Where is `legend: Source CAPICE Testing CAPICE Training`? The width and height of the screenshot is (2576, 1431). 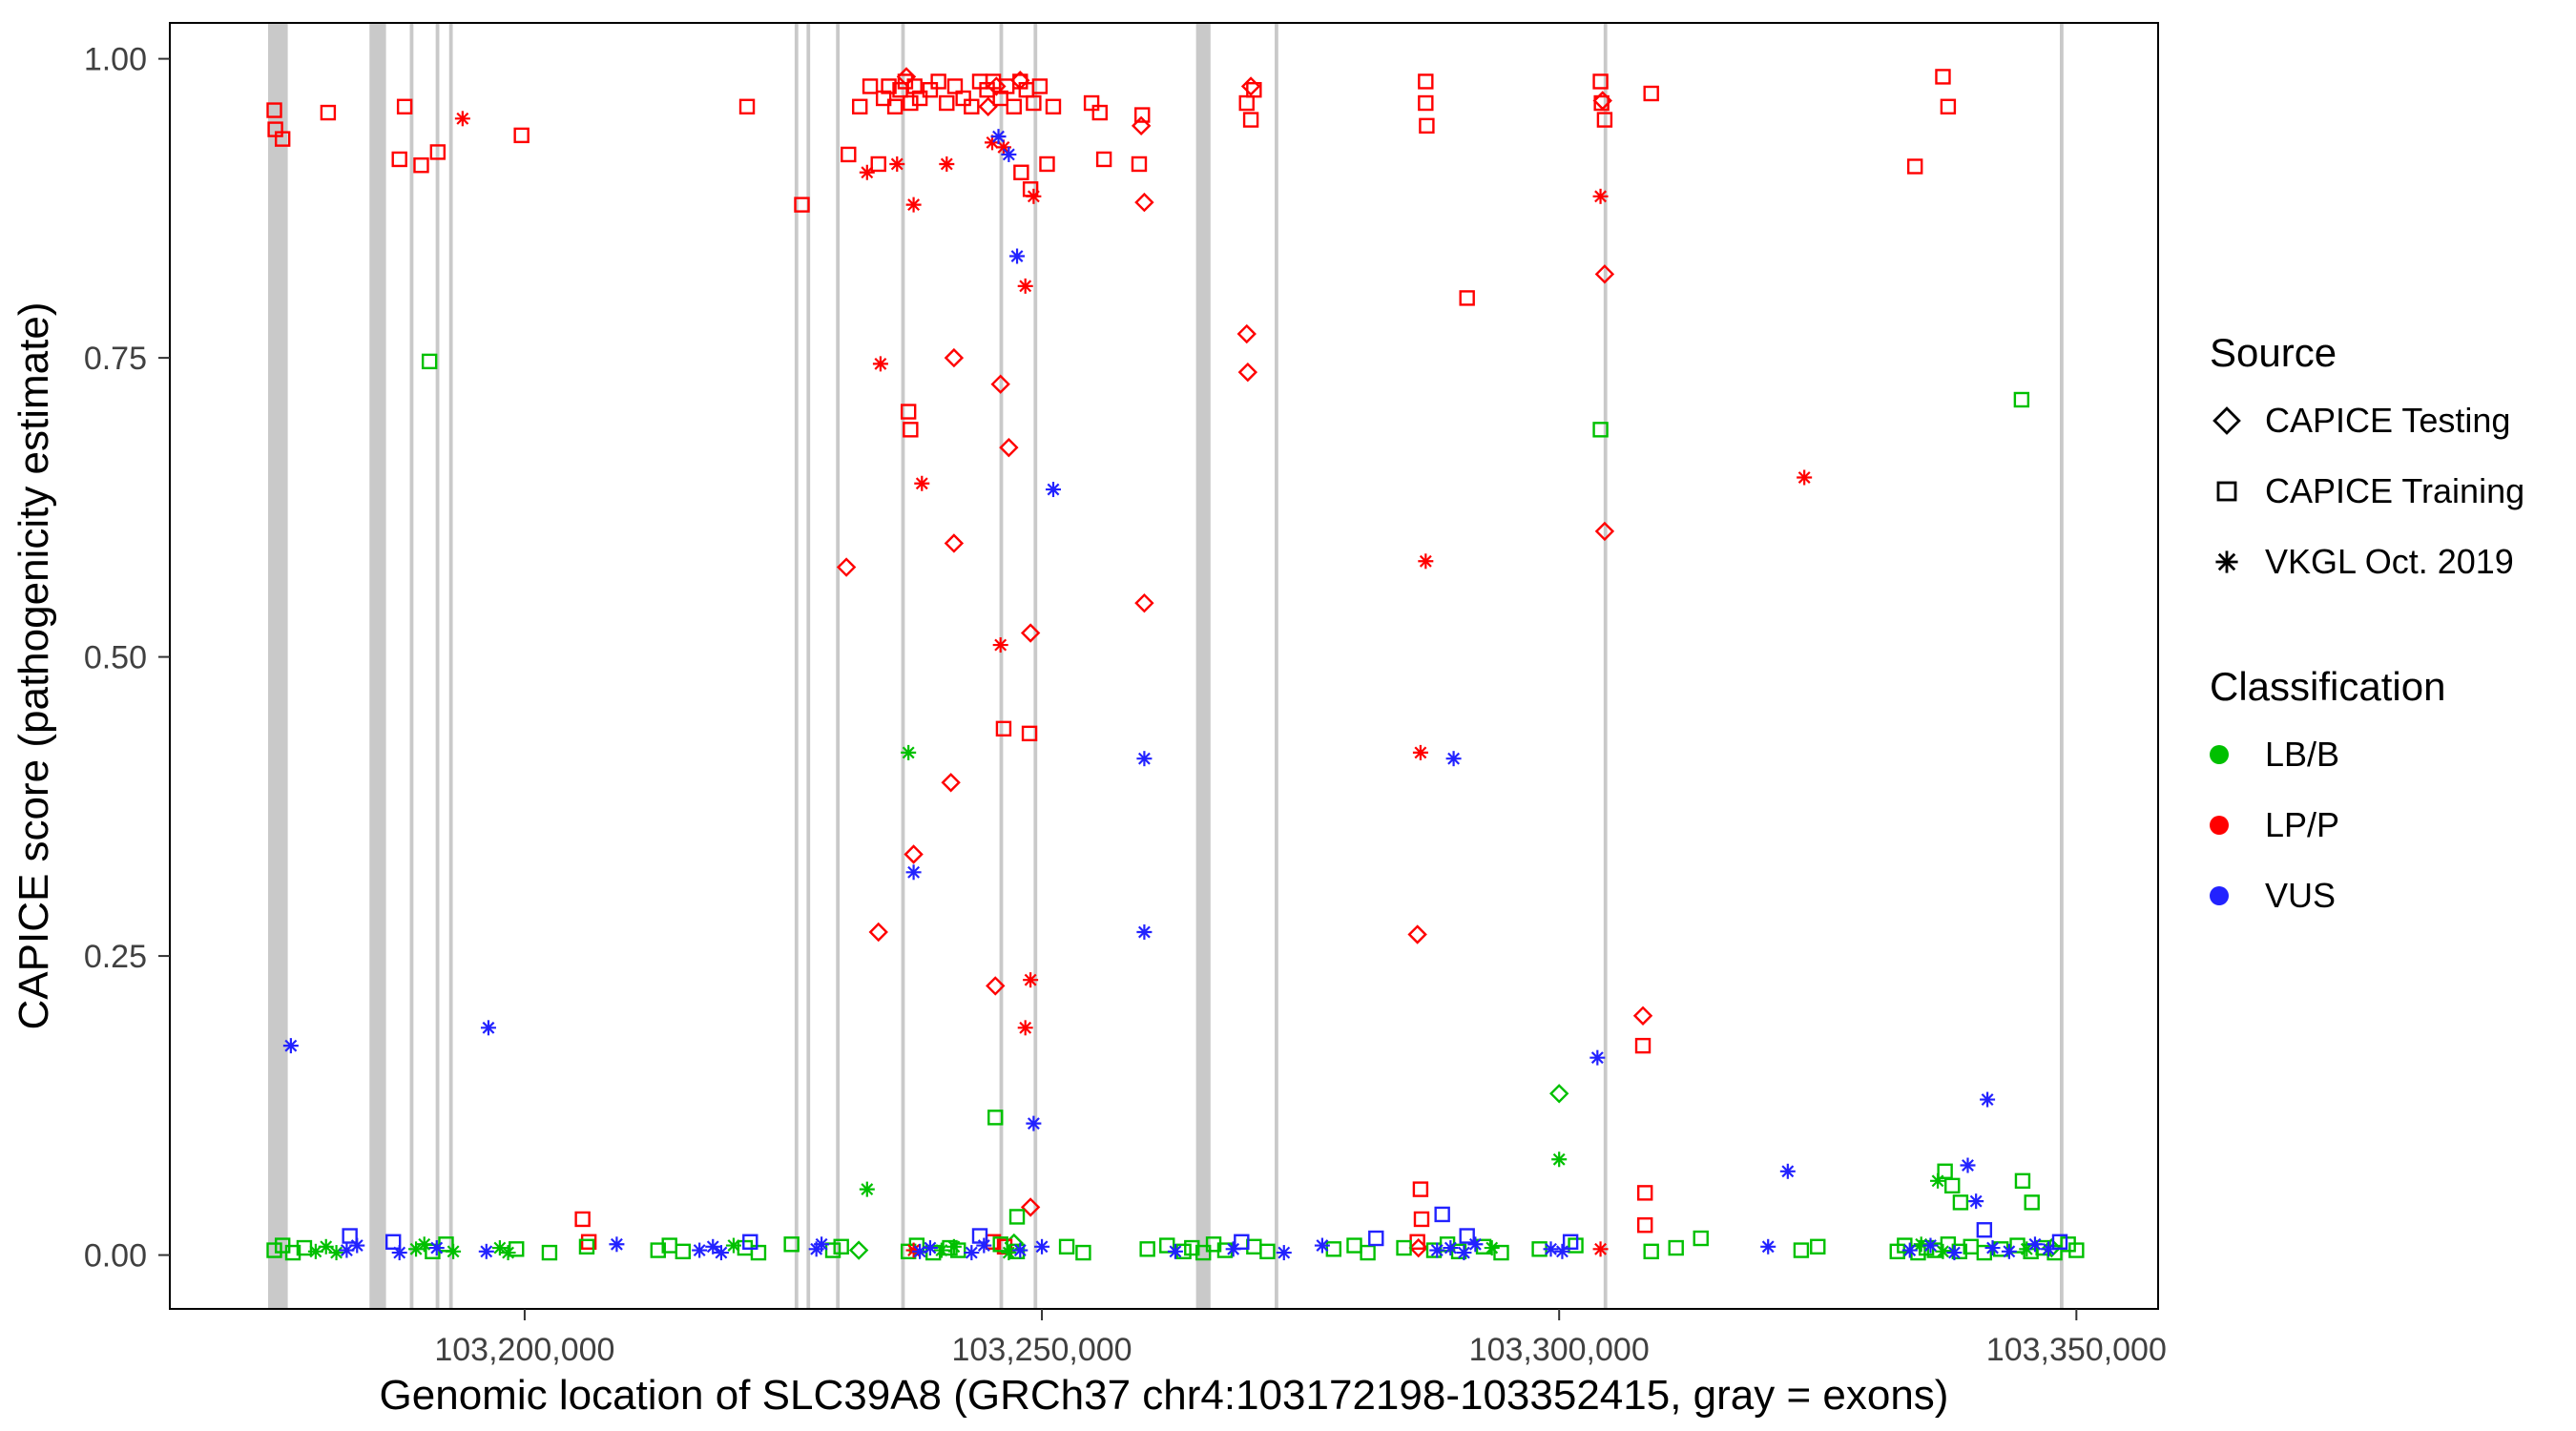
legend: Source CAPICE Testing CAPICE Training is located at coordinates (2391, 638).